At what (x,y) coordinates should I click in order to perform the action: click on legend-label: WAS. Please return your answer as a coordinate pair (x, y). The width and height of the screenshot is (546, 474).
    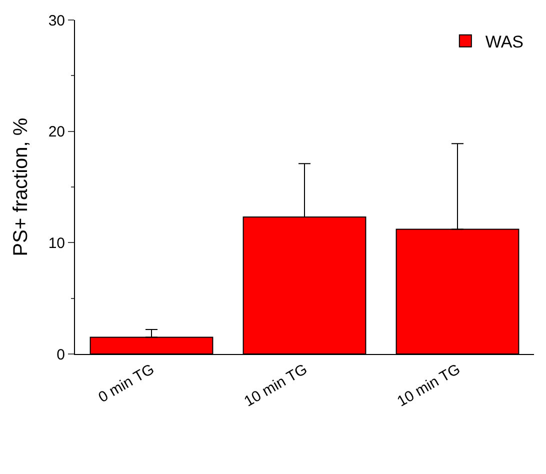
    Looking at the image, I should click on (504, 42).